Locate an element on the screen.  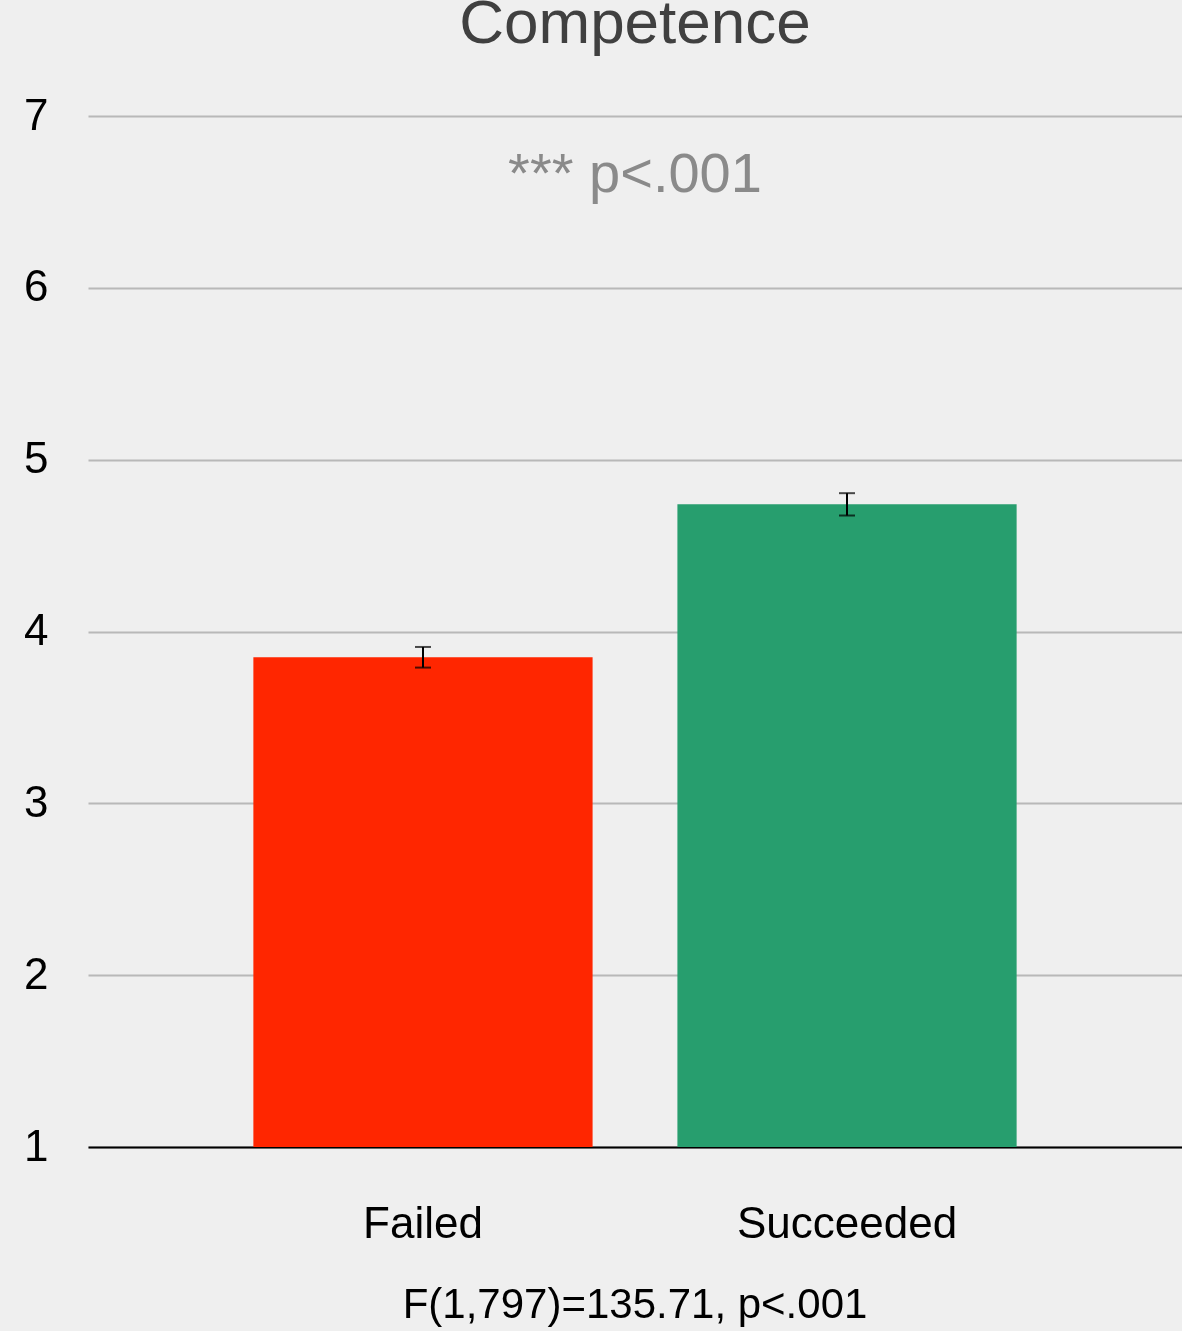
text: F(1,797)=135.71, p<.001 is located at coordinates (635, 1303).